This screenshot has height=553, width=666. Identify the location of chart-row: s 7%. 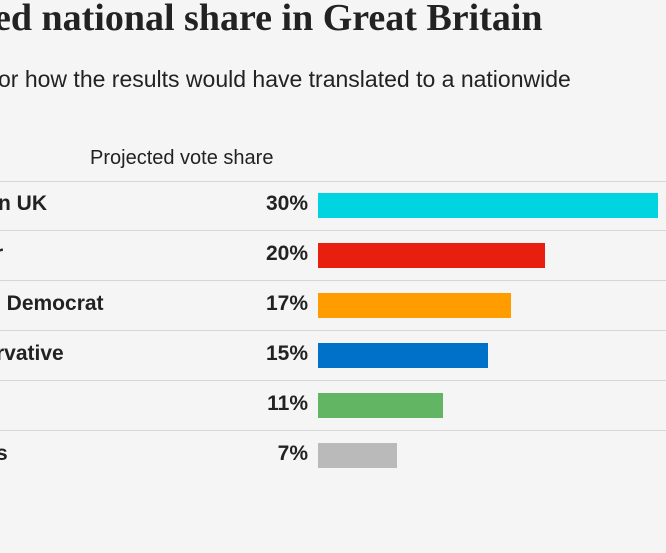
(333, 456).